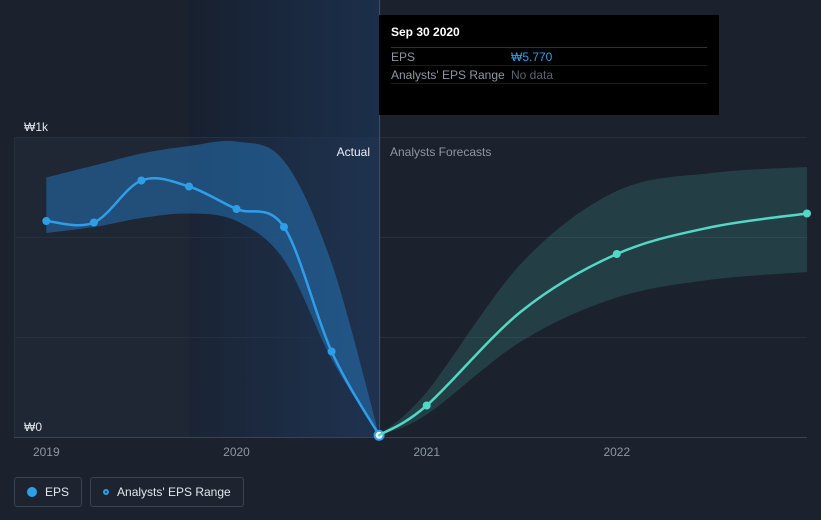 The height and width of the screenshot is (520, 821). What do you see at coordinates (448, 74) in the screenshot?
I see `tooltip-eps-range-label: Analysts' EPS Range` at bounding box center [448, 74].